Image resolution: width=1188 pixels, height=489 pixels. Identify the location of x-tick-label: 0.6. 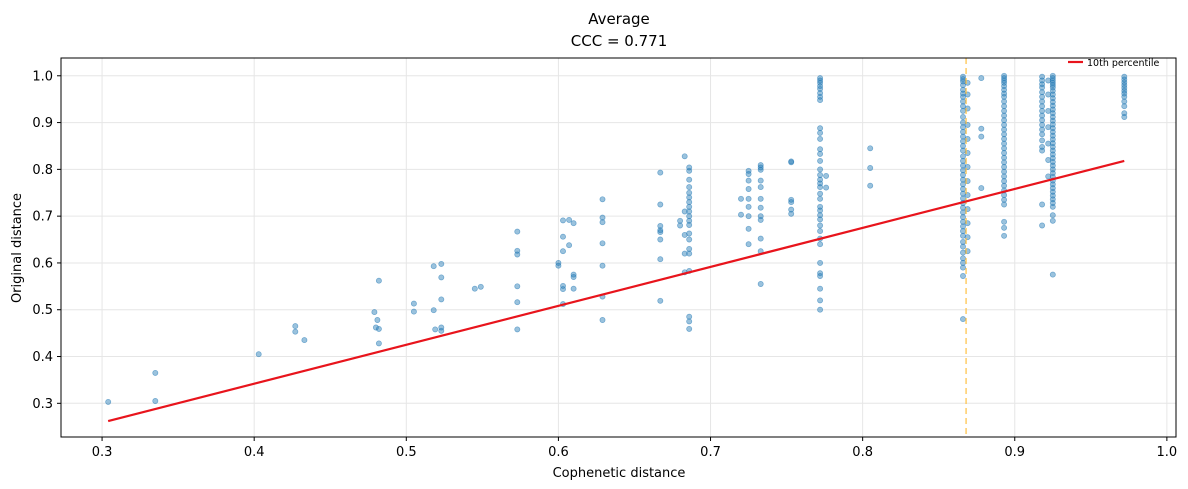
(558, 452).